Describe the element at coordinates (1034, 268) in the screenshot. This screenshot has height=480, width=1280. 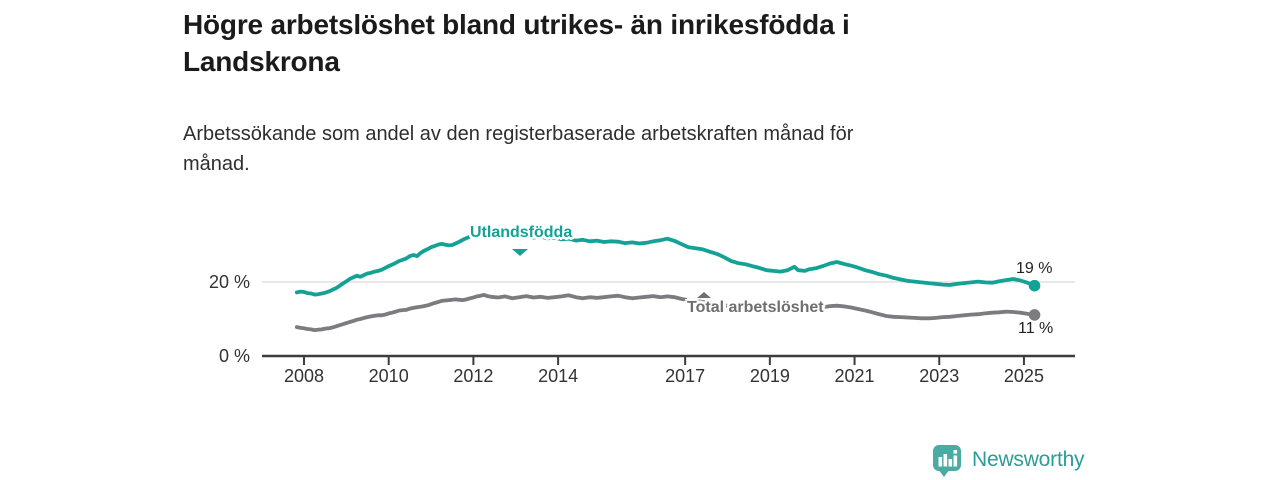
I see `end-value-label-utlandsfodda: 19 %` at that location.